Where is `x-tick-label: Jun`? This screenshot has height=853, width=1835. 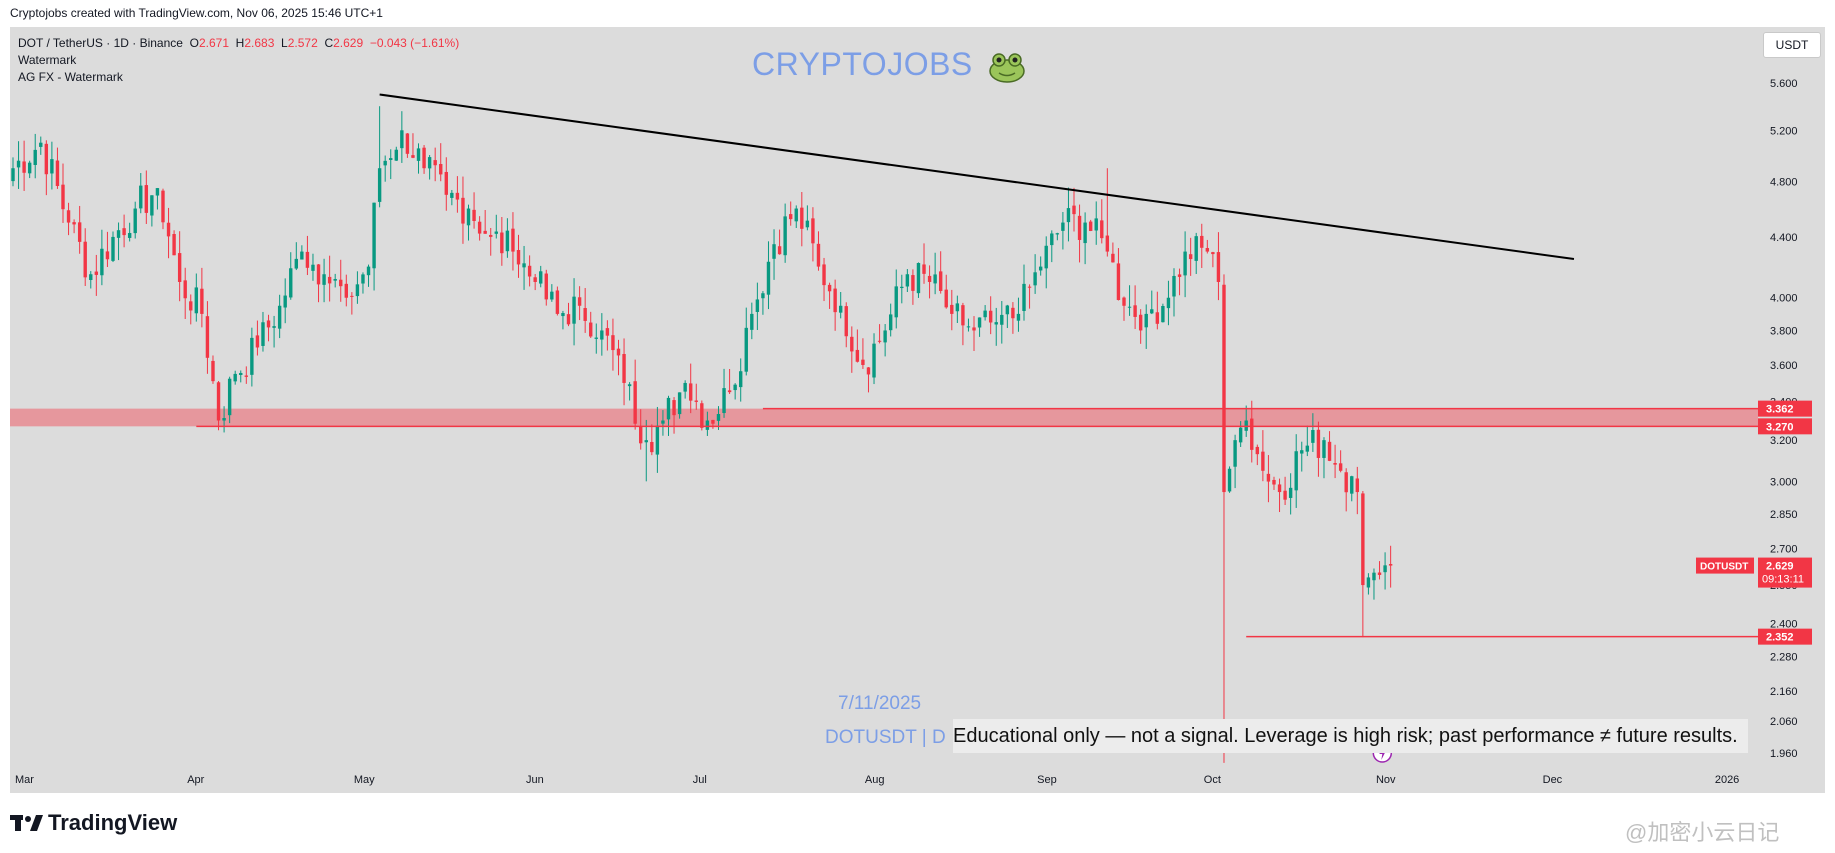 x-tick-label: Jun is located at coordinates (535, 780).